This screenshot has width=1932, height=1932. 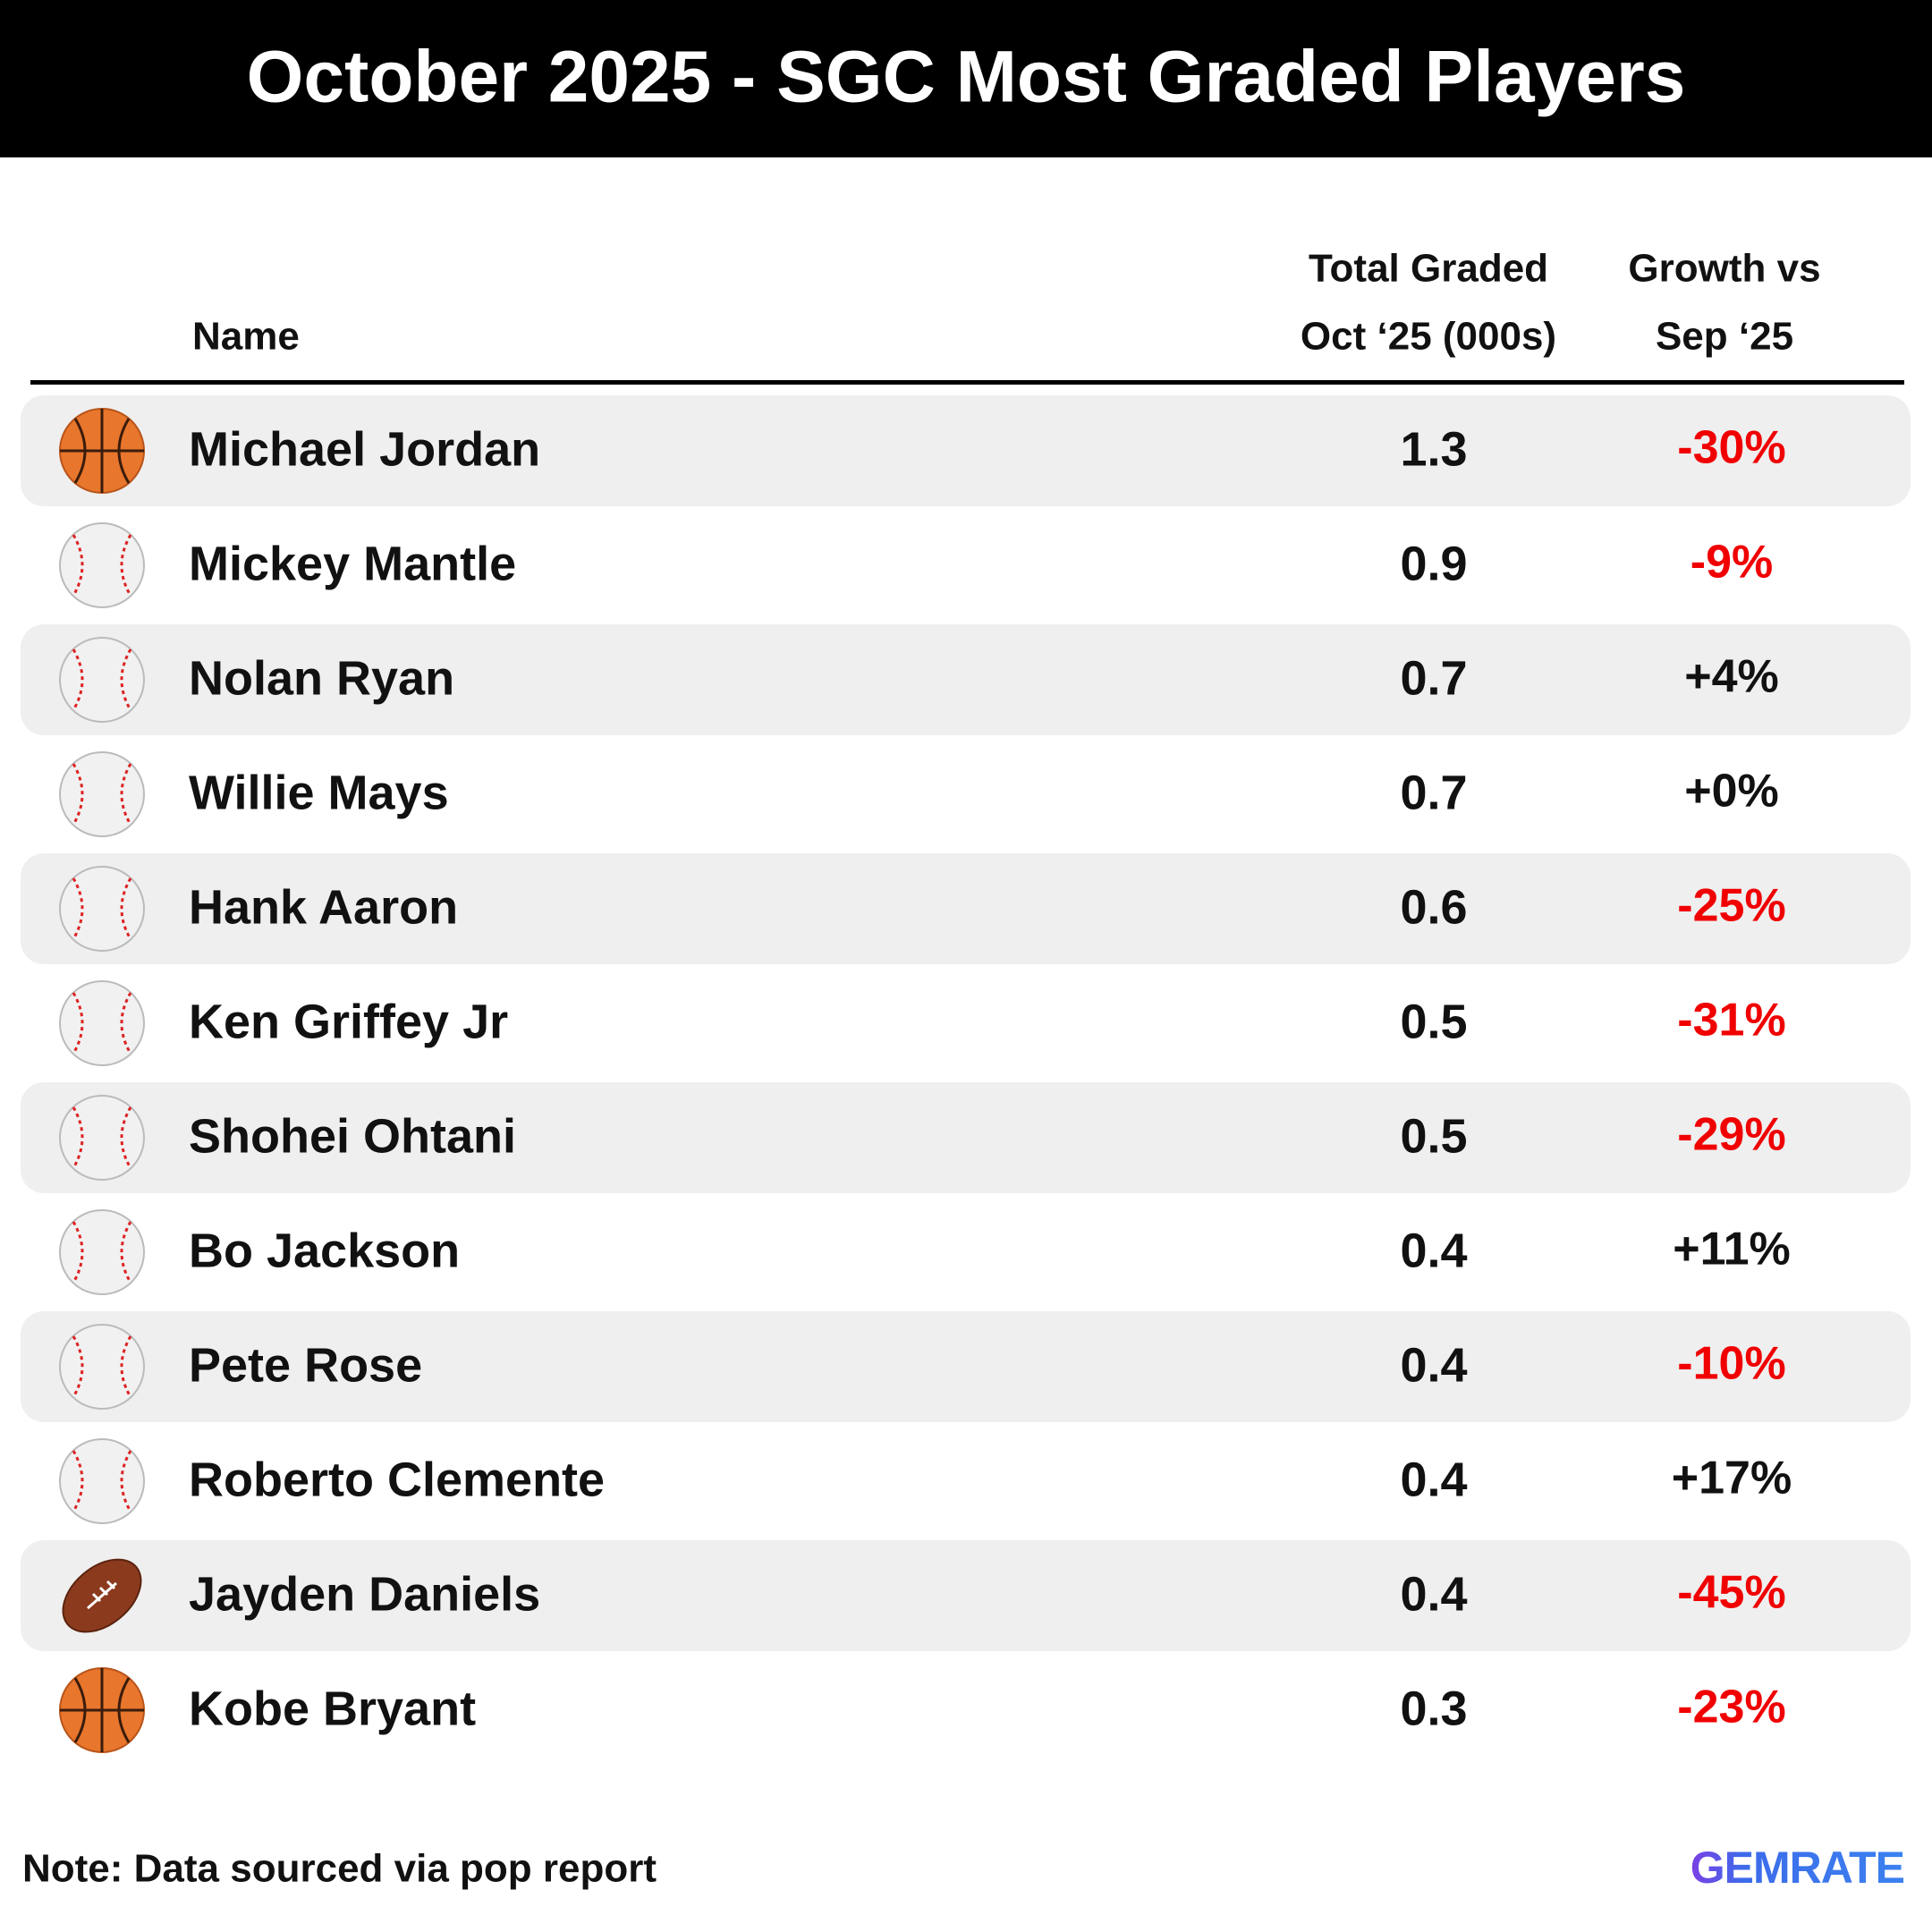 What do you see at coordinates (1724, 269) in the screenshot?
I see `column-header: Growth vs` at bounding box center [1724, 269].